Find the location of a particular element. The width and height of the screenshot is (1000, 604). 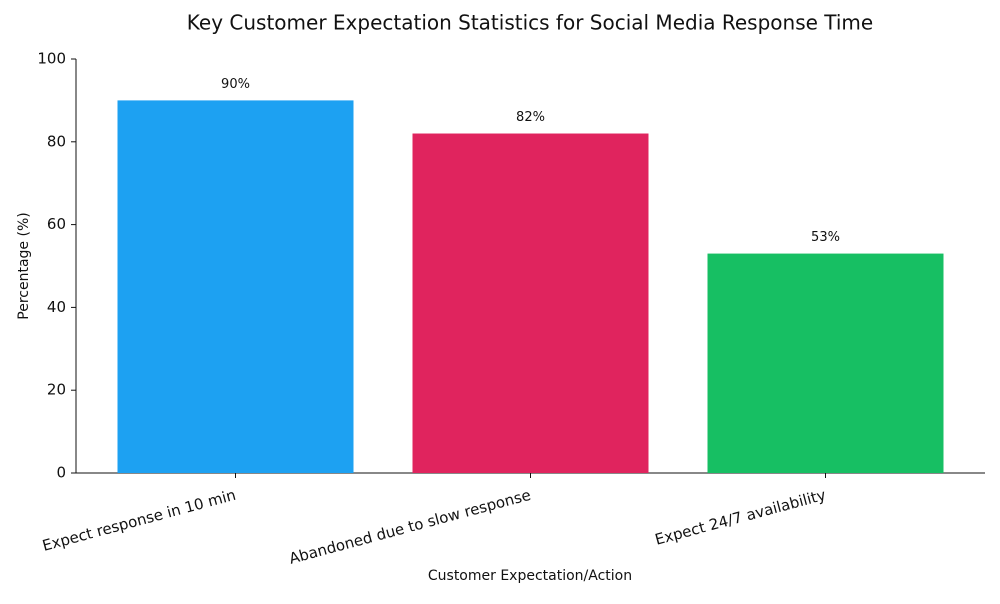

y-tick-label: 40 is located at coordinates (56, 307).